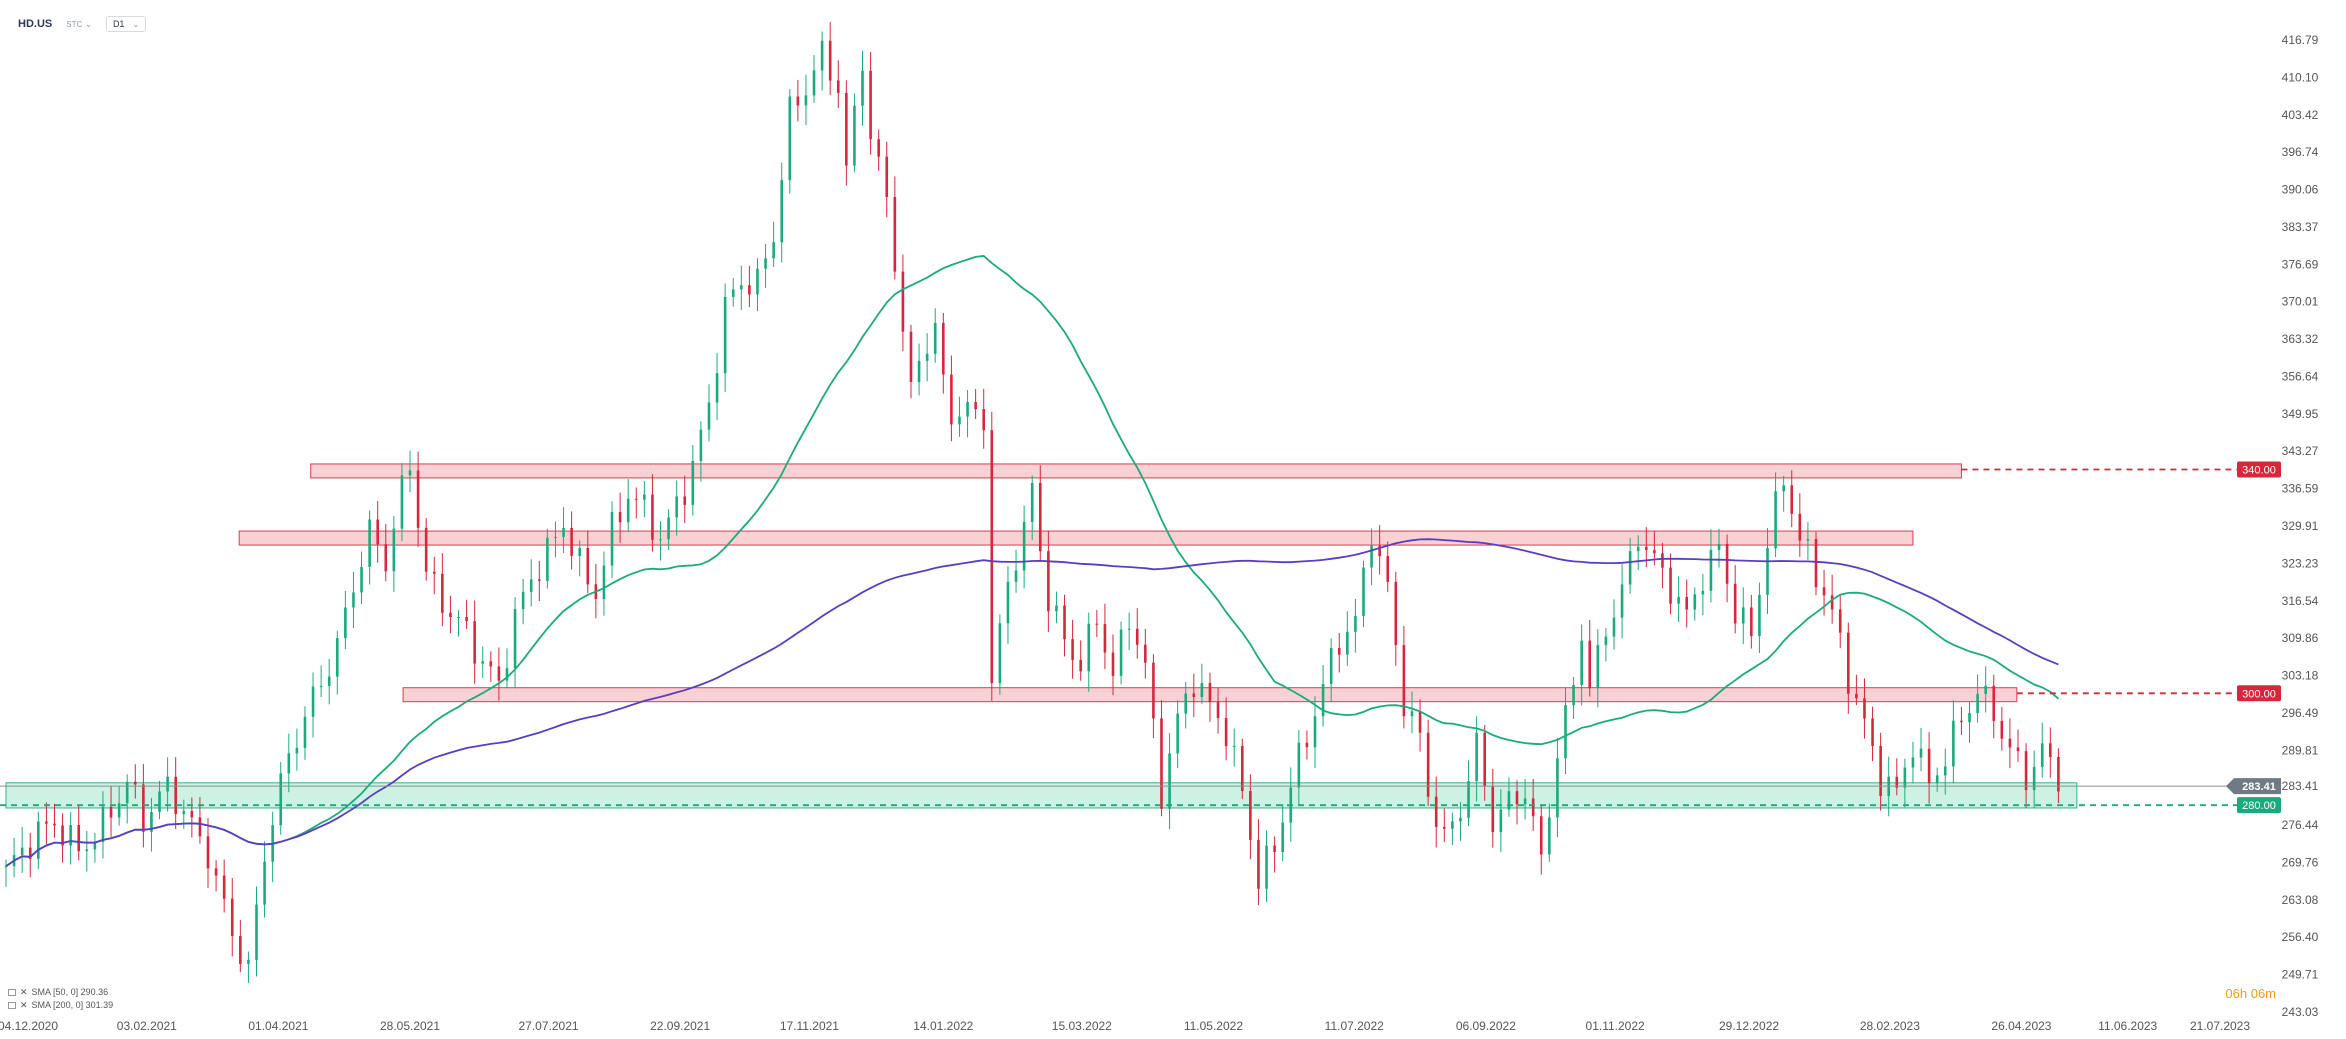 The height and width of the screenshot is (1039, 2346). I want to click on x-tick-label: 17.11.2021, so click(809, 1026).